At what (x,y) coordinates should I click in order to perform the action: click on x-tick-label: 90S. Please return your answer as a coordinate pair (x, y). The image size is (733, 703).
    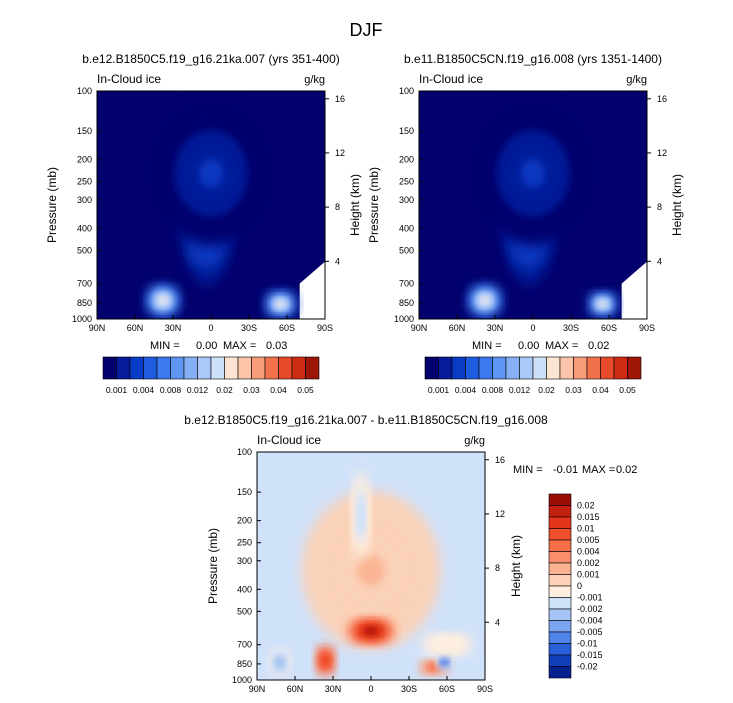
    Looking at the image, I should click on (647, 328).